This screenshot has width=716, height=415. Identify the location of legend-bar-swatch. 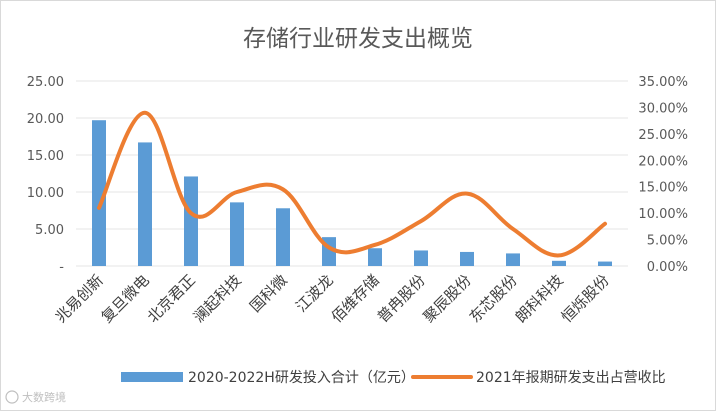
(152, 377).